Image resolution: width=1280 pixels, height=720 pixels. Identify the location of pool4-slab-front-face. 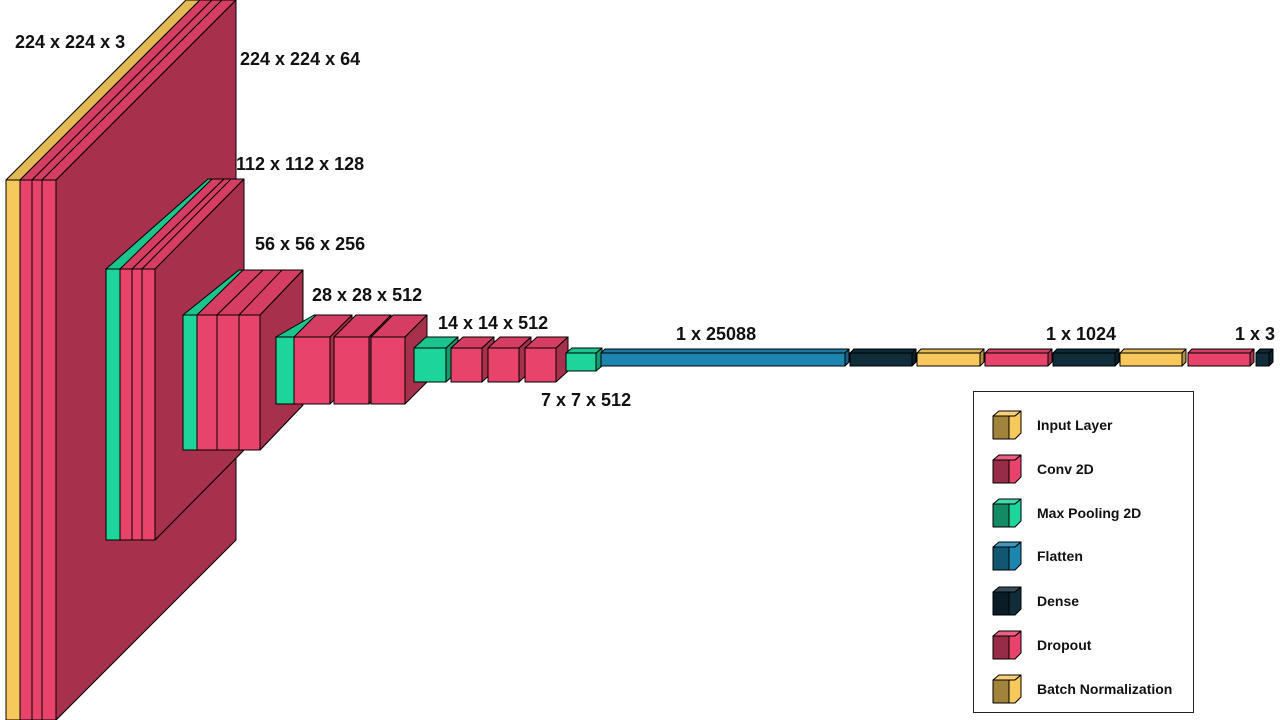
(430, 365).